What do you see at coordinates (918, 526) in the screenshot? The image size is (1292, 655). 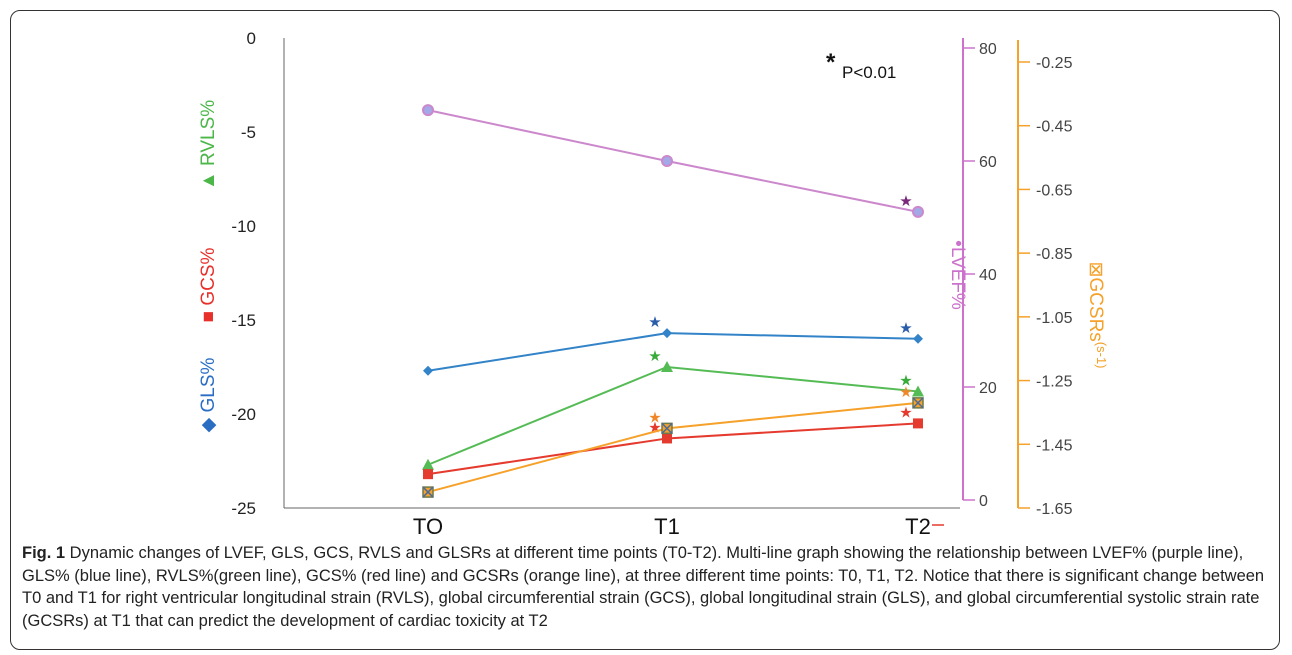 I see `x-tick-label: T2` at bounding box center [918, 526].